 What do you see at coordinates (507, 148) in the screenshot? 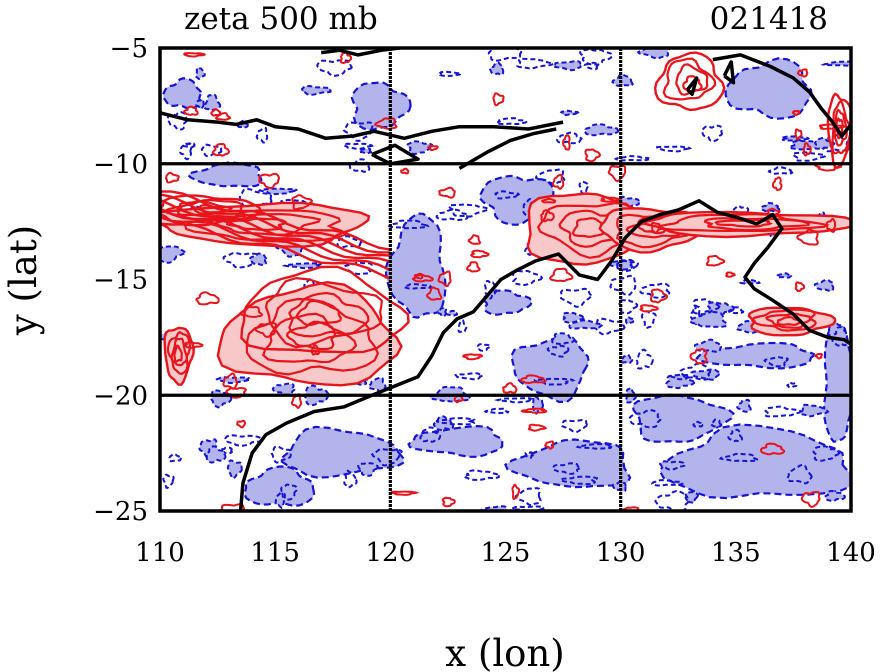
I see `coastline-timor` at bounding box center [507, 148].